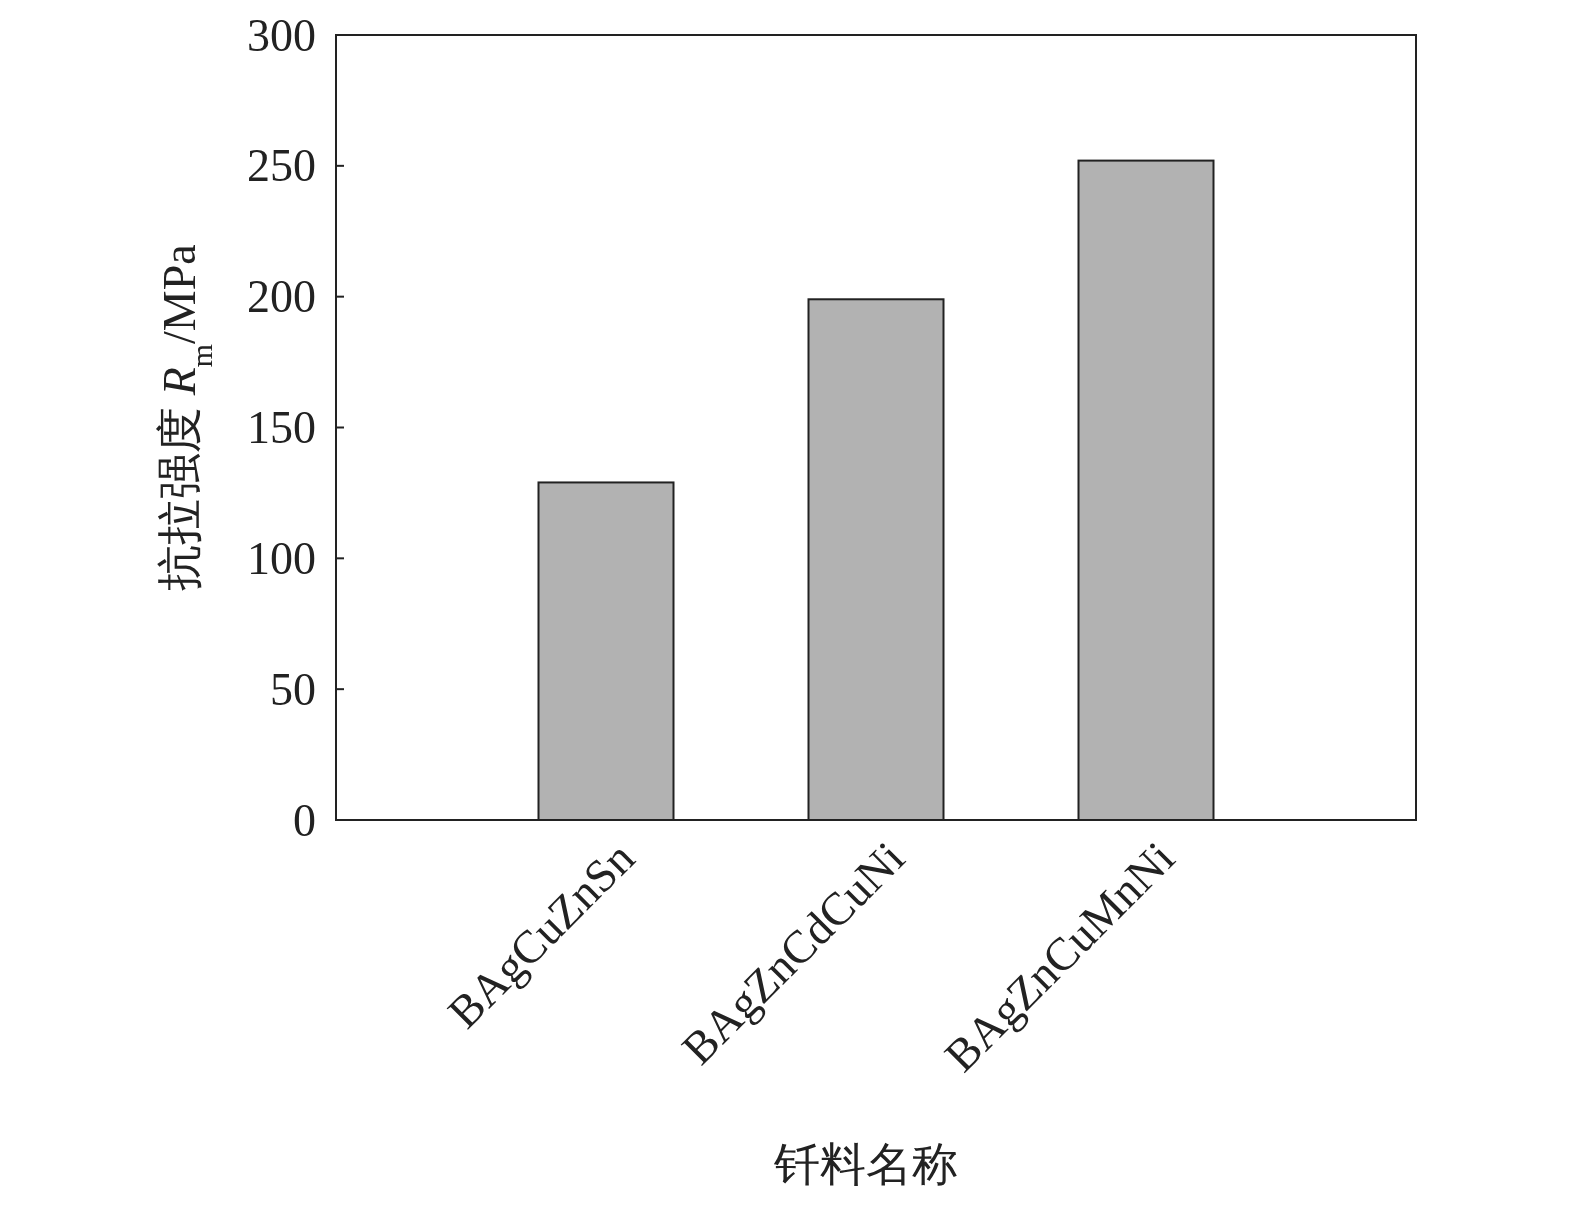  Describe the element at coordinates (281, 35) in the screenshot. I see `y-tick-label: 300` at that location.